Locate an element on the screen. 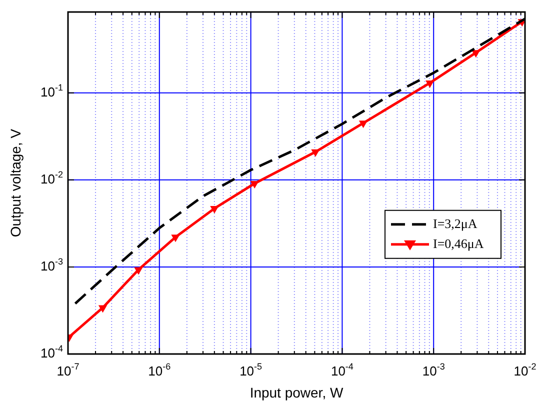 The width and height of the screenshot is (539, 408). y-axis-title: Output voltage, V is located at coordinates (15, 183).